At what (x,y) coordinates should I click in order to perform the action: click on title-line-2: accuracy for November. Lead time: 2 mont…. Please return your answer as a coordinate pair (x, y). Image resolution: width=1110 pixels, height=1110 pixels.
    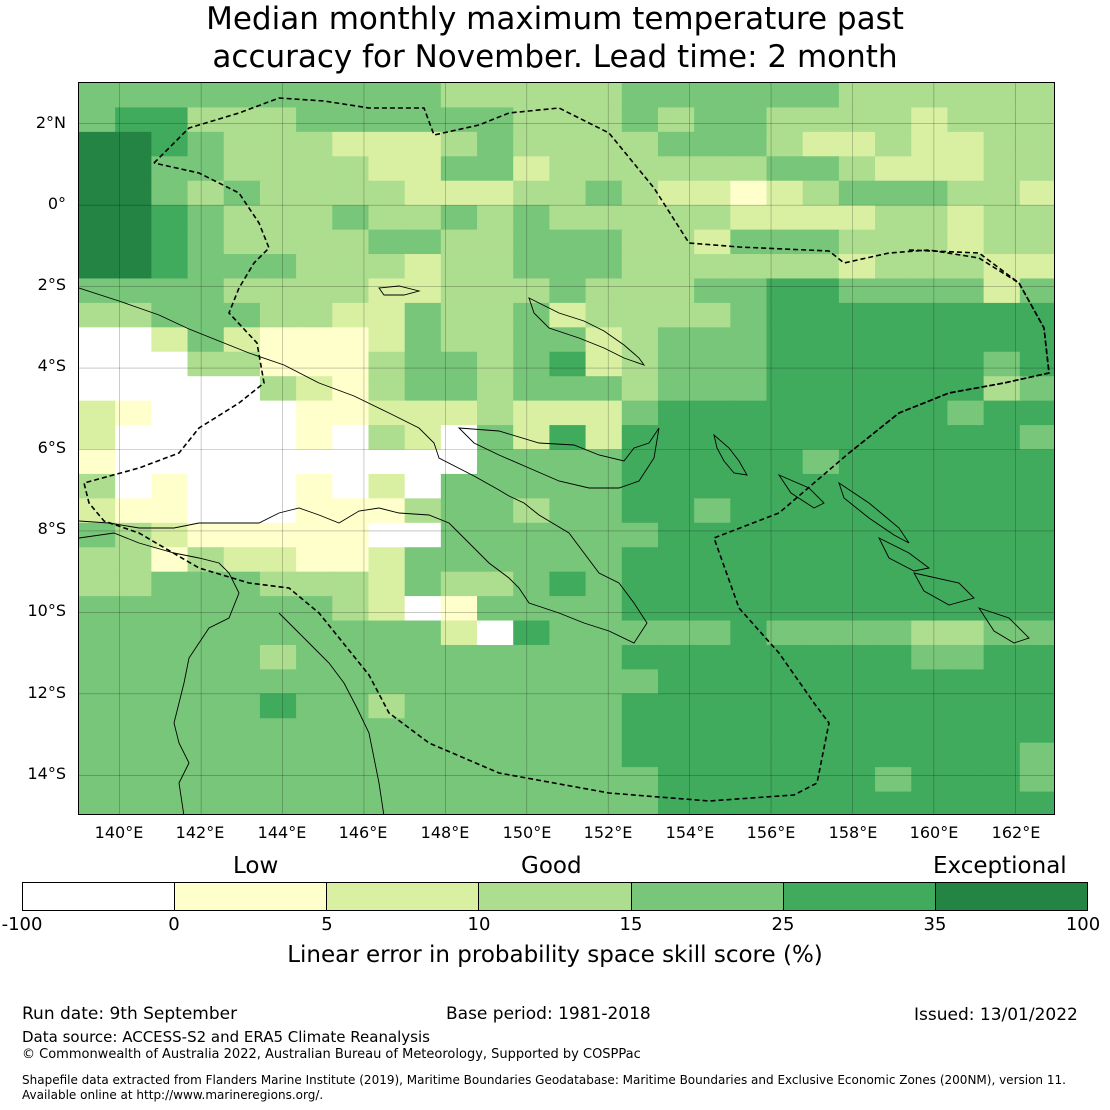
    Looking at the image, I should click on (555, 57).